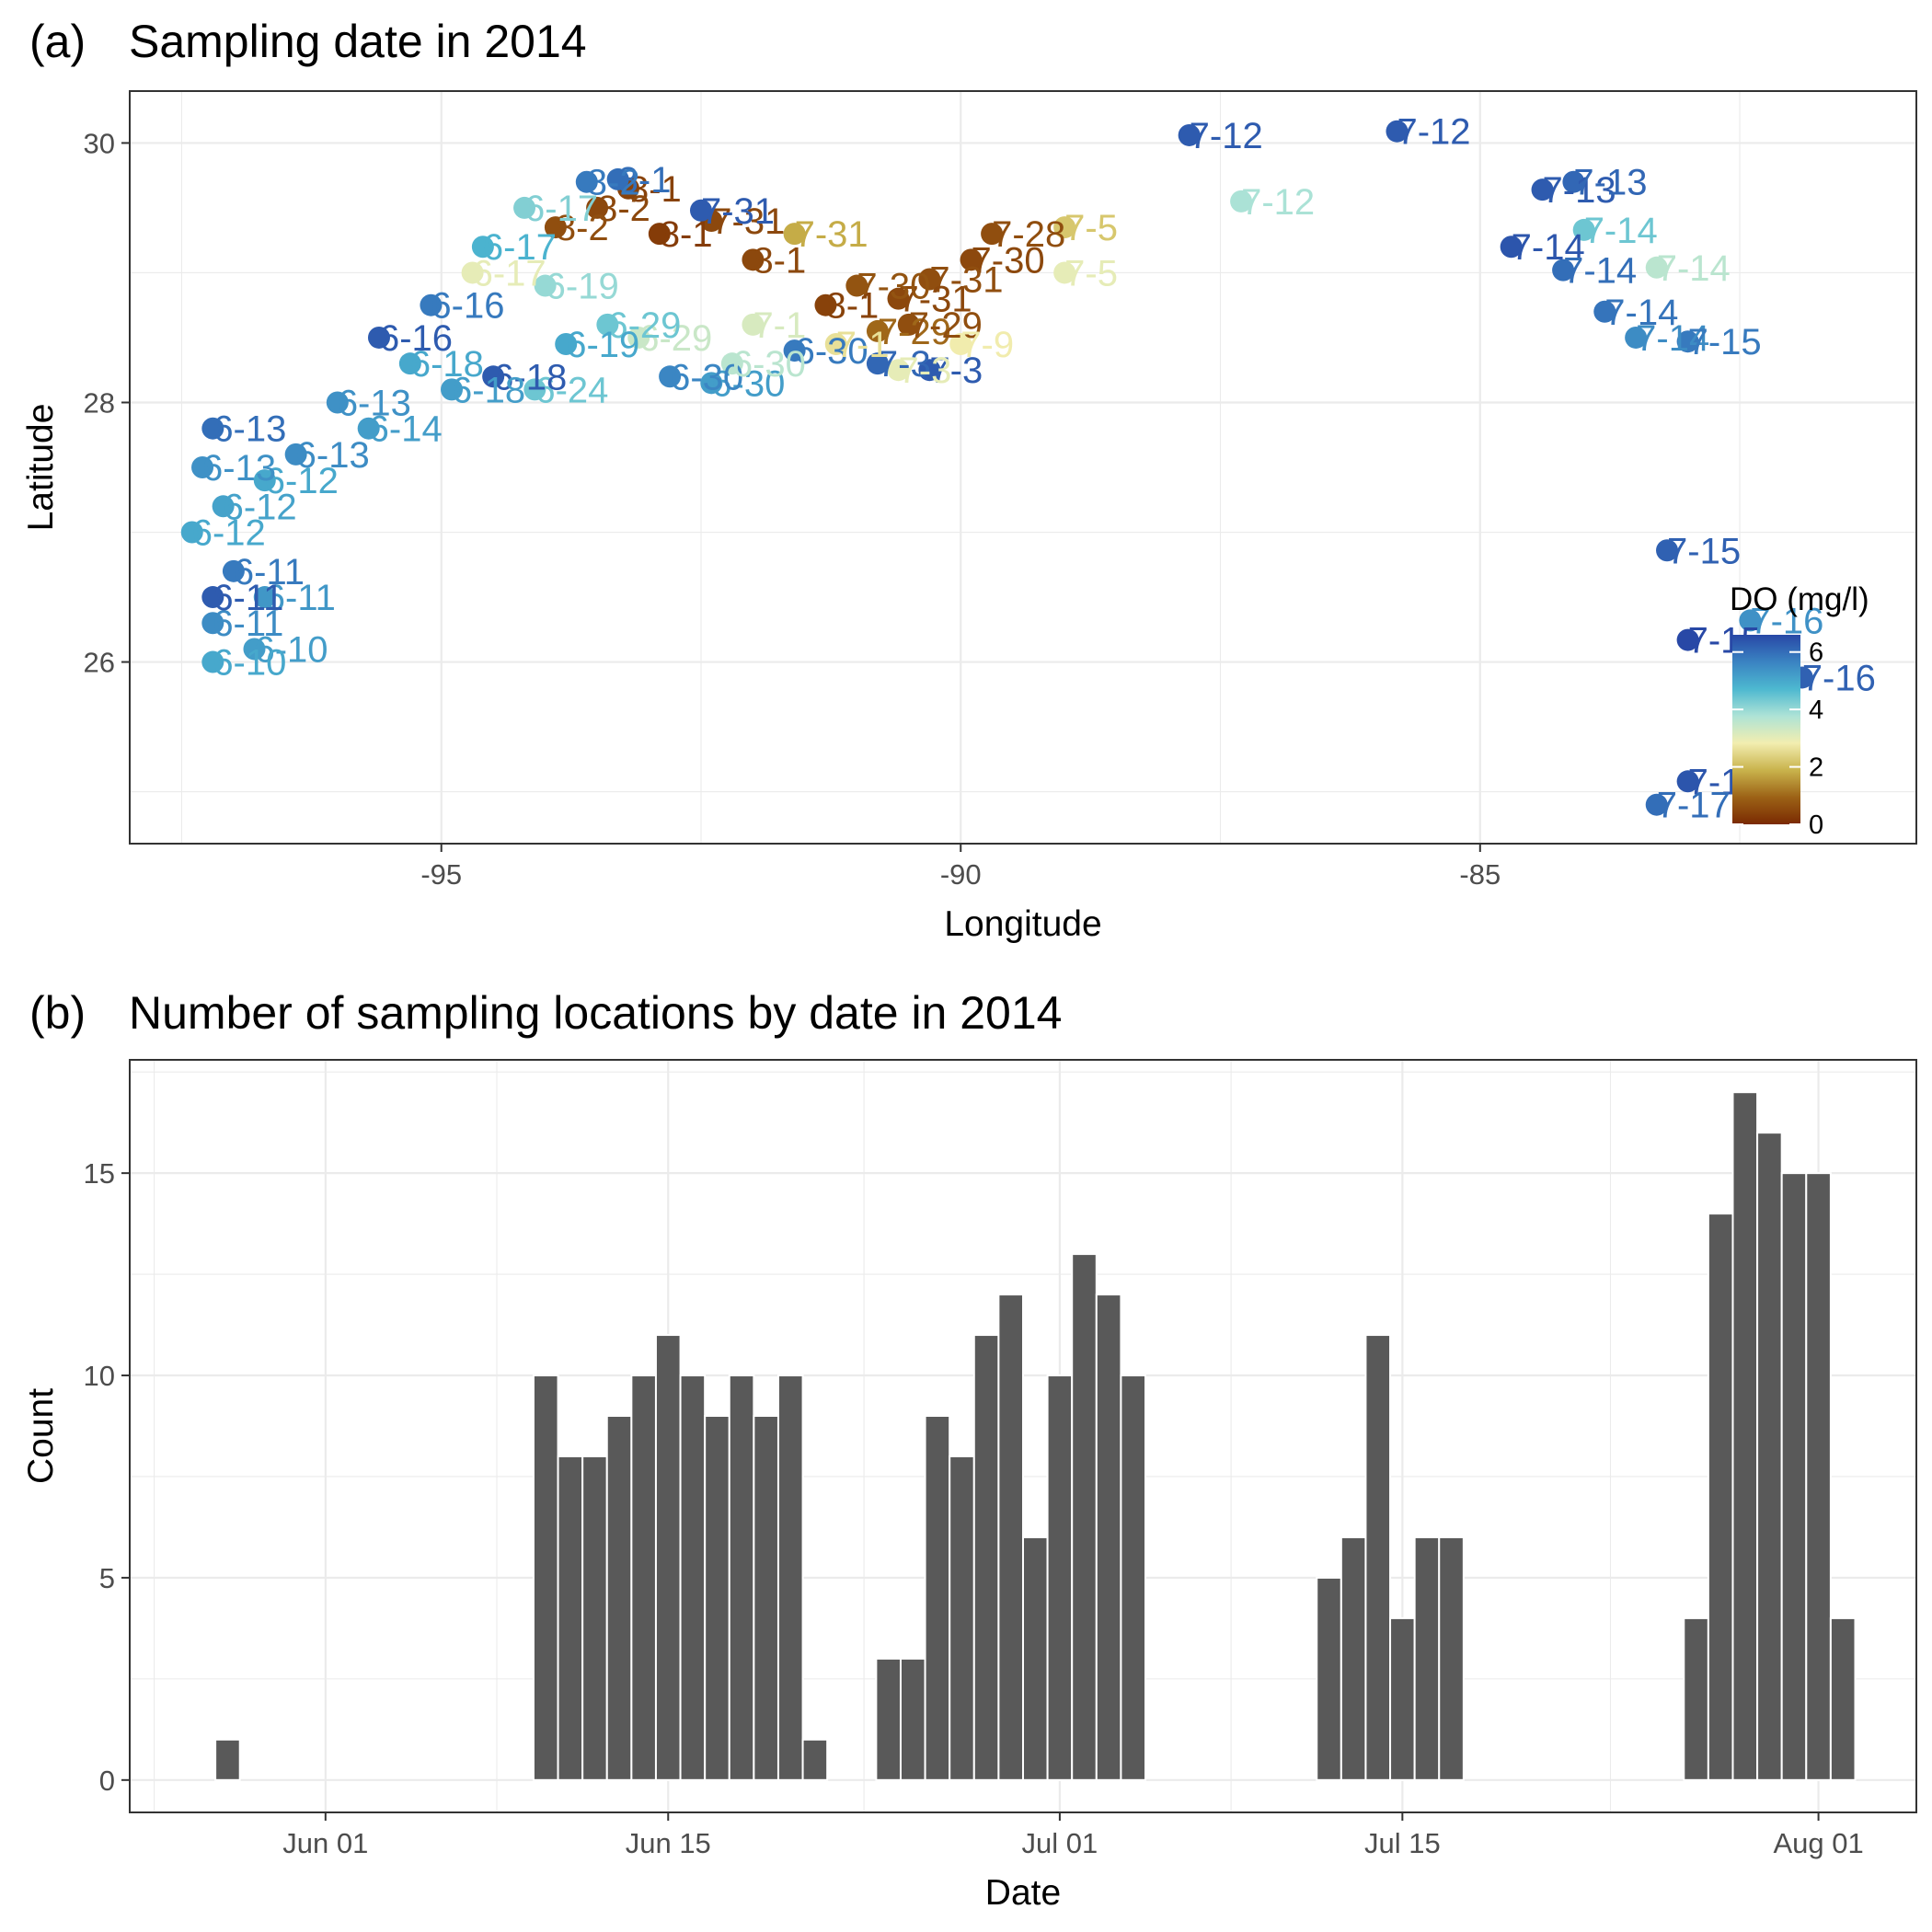 This screenshot has width=1932, height=1932. What do you see at coordinates (1816, 768) in the screenshot?
I see `legend-tick-label: 2` at bounding box center [1816, 768].